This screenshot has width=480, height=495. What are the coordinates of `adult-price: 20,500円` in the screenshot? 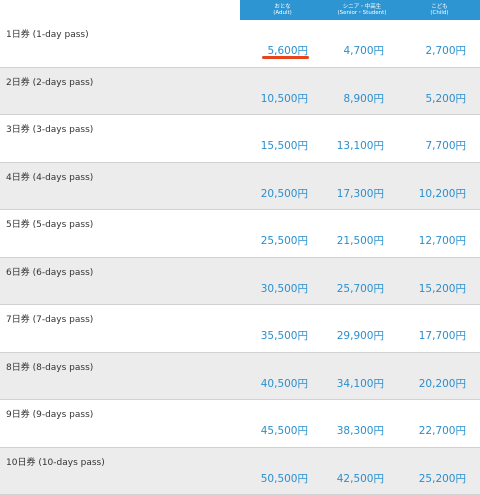 It's located at (284, 193).